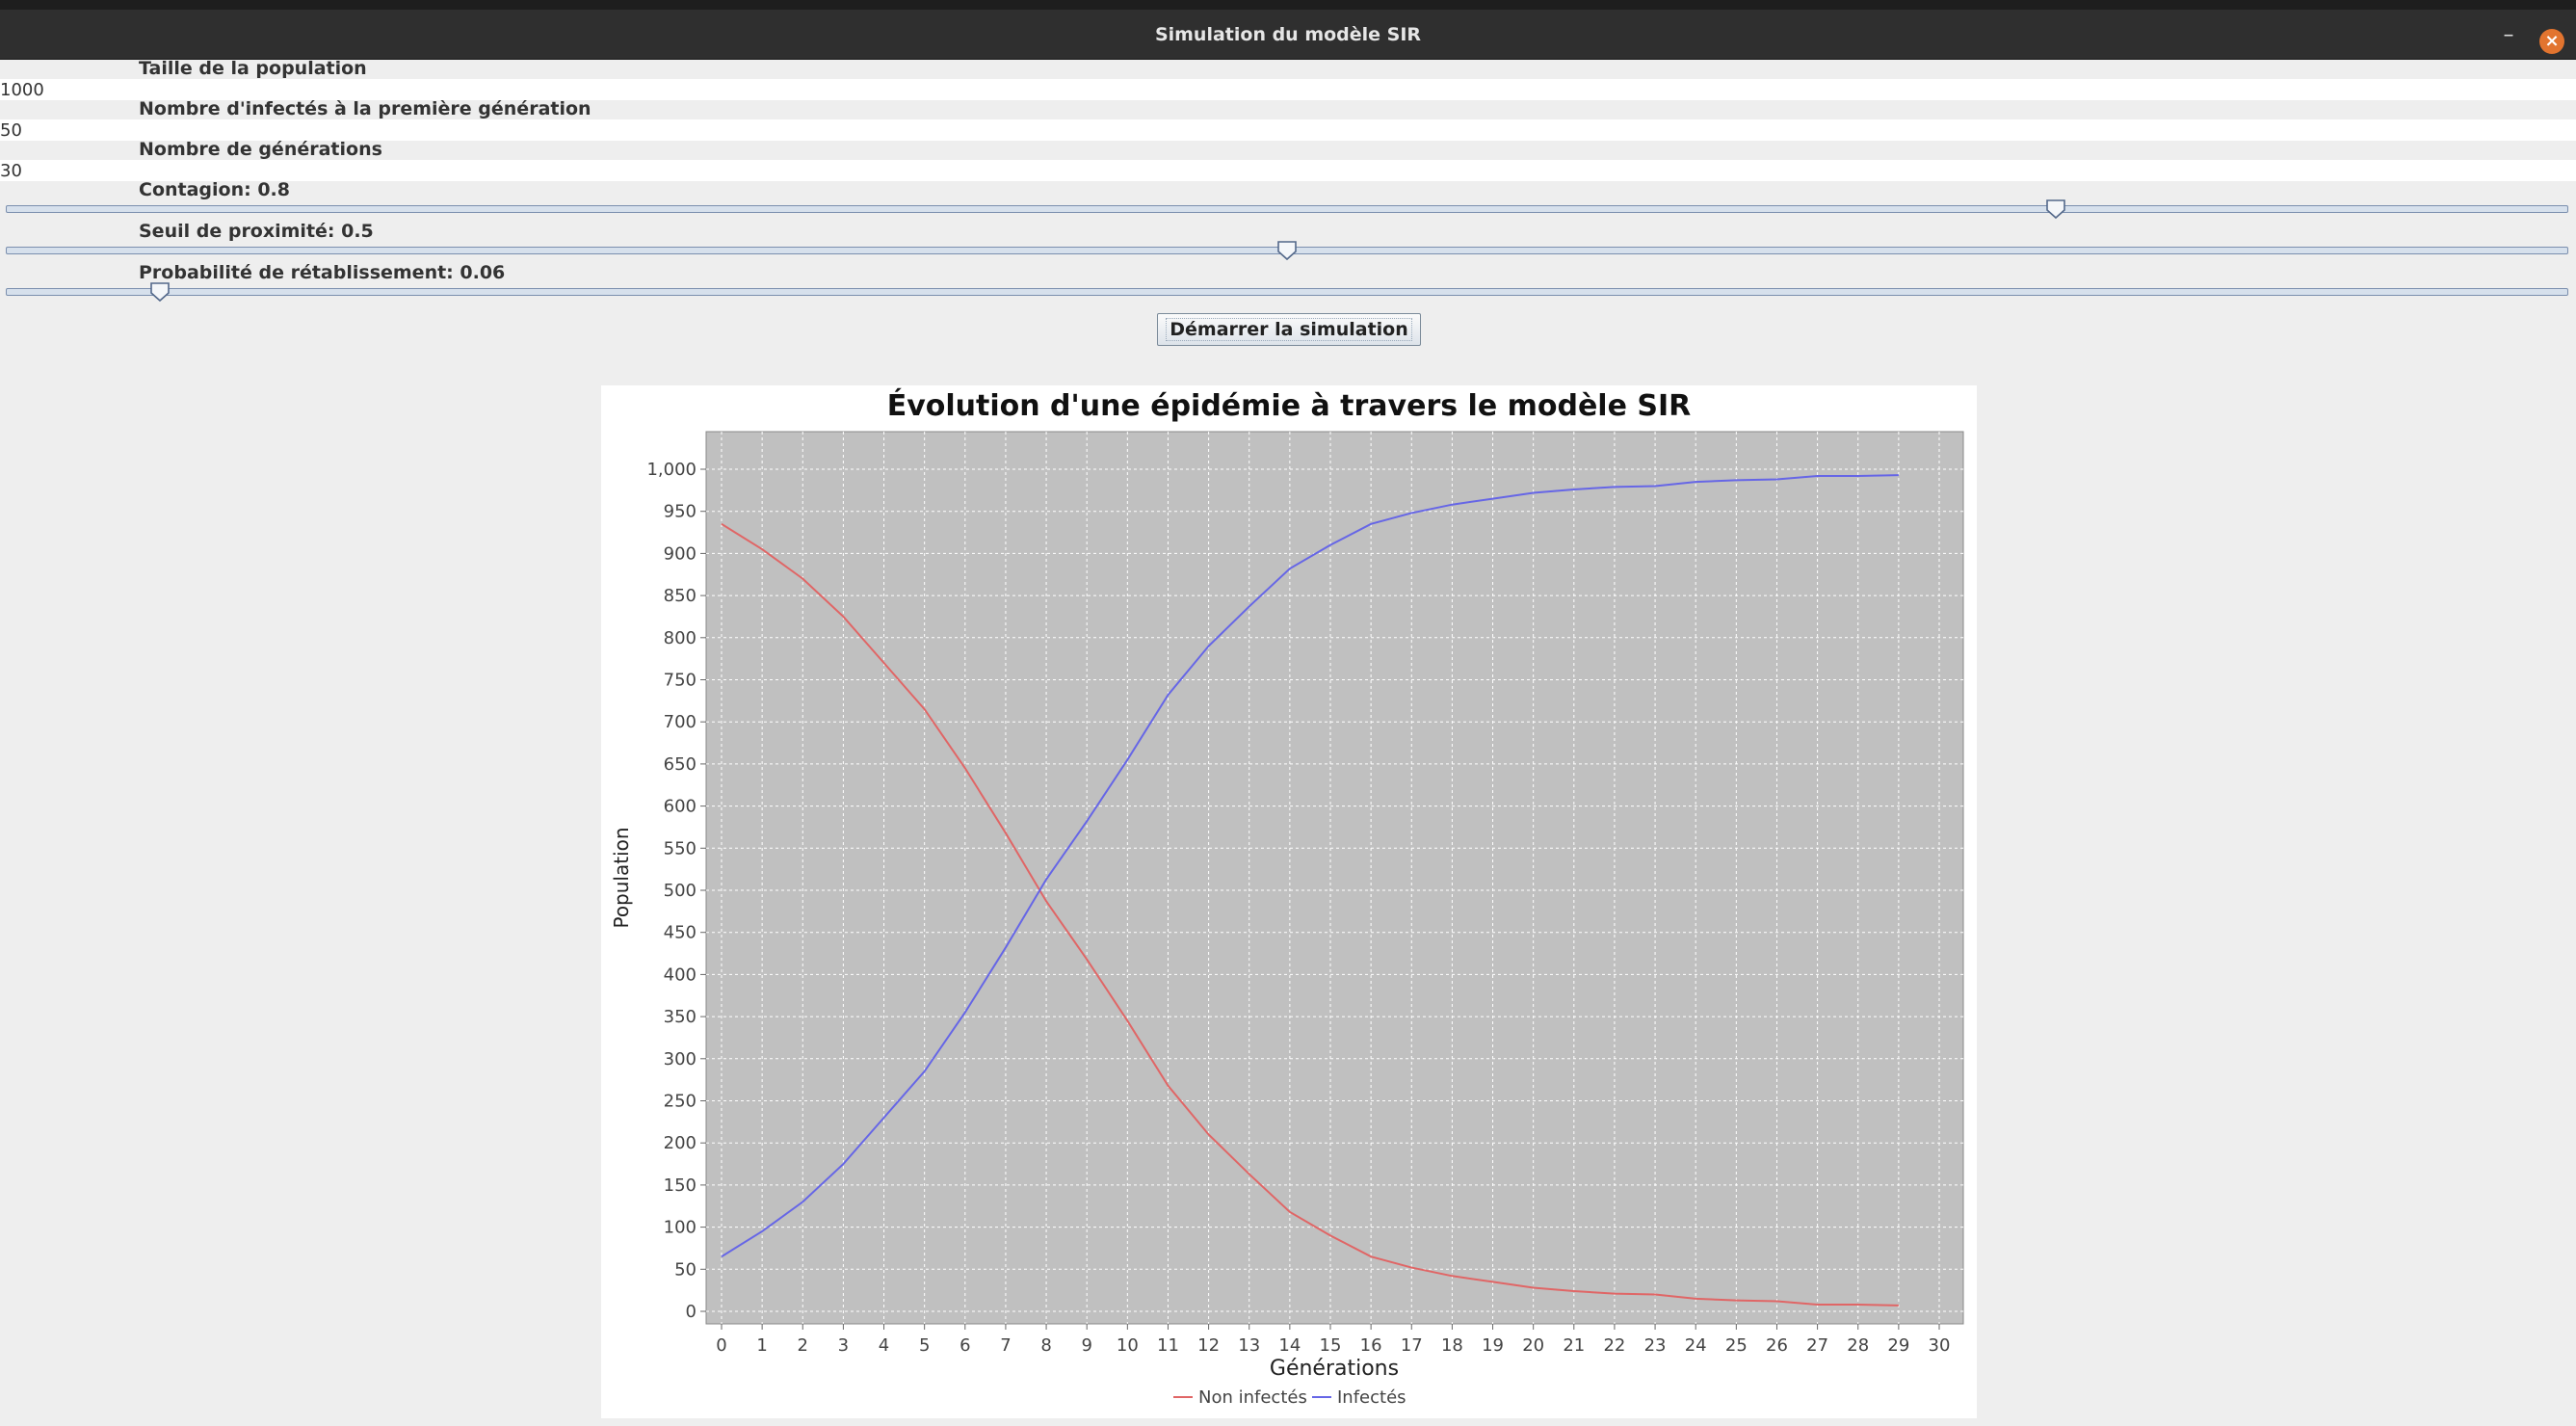 This screenshot has width=2576, height=1426. I want to click on x-tick-label: 4, so click(884, 1345).